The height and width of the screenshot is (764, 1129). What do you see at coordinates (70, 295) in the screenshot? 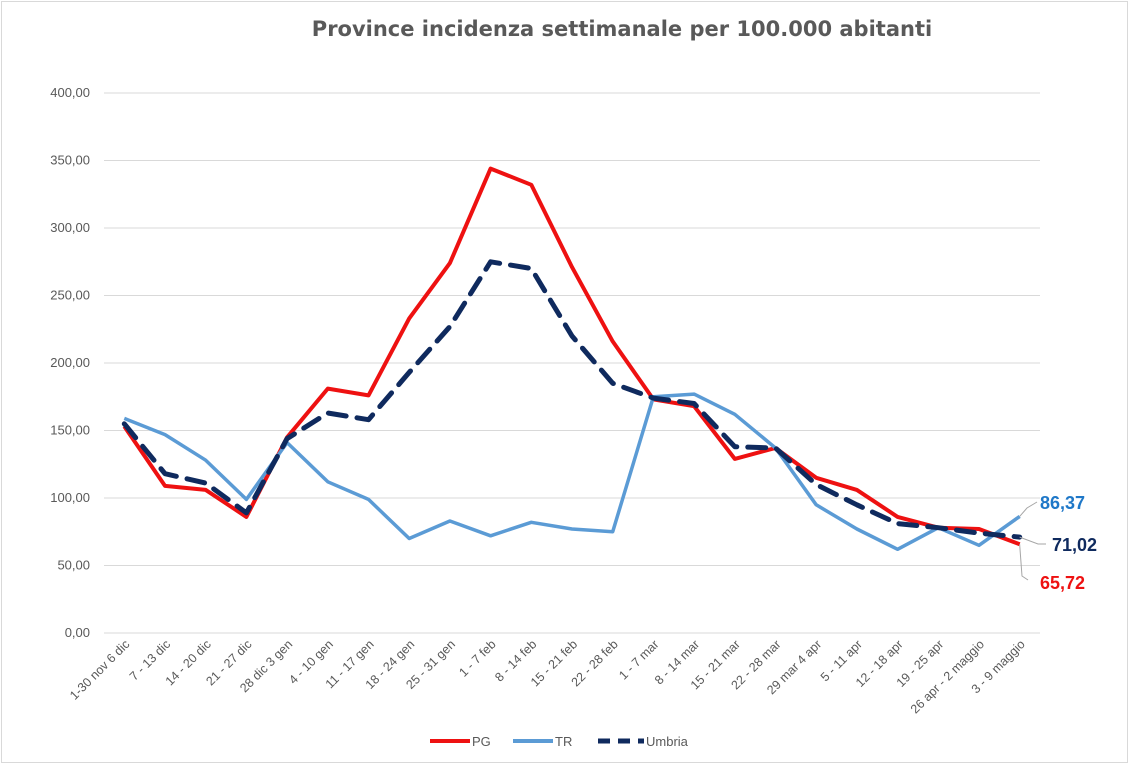
I see `y-tick-label: 250,00` at bounding box center [70, 295].